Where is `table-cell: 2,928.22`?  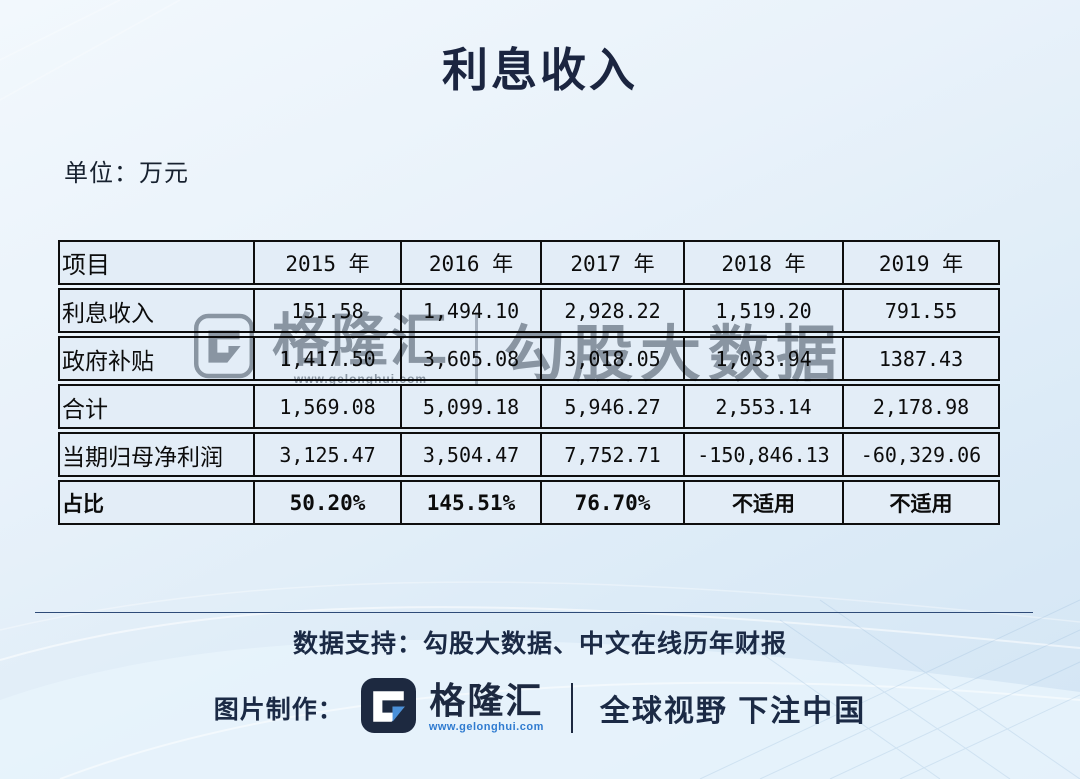
table-cell: 2,928.22 is located at coordinates (611, 310).